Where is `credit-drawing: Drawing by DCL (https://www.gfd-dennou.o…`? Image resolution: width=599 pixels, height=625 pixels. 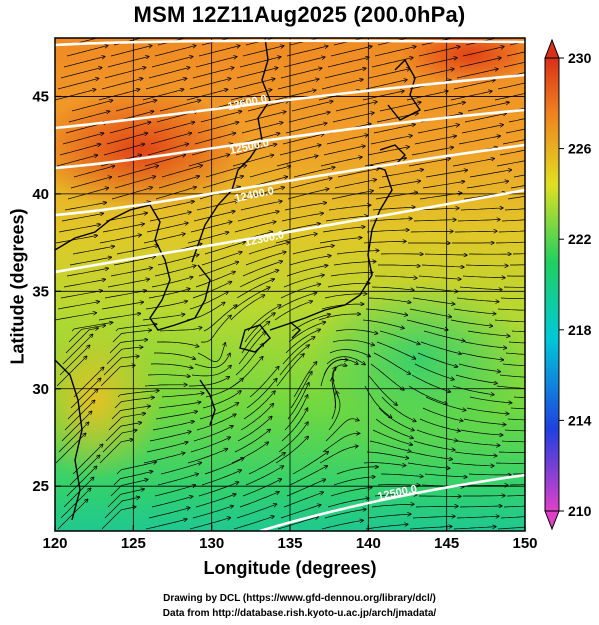 credit-drawing: Drawing by DCL (https://www.gfd-dennou.o… is located at coordinates (299, 598).